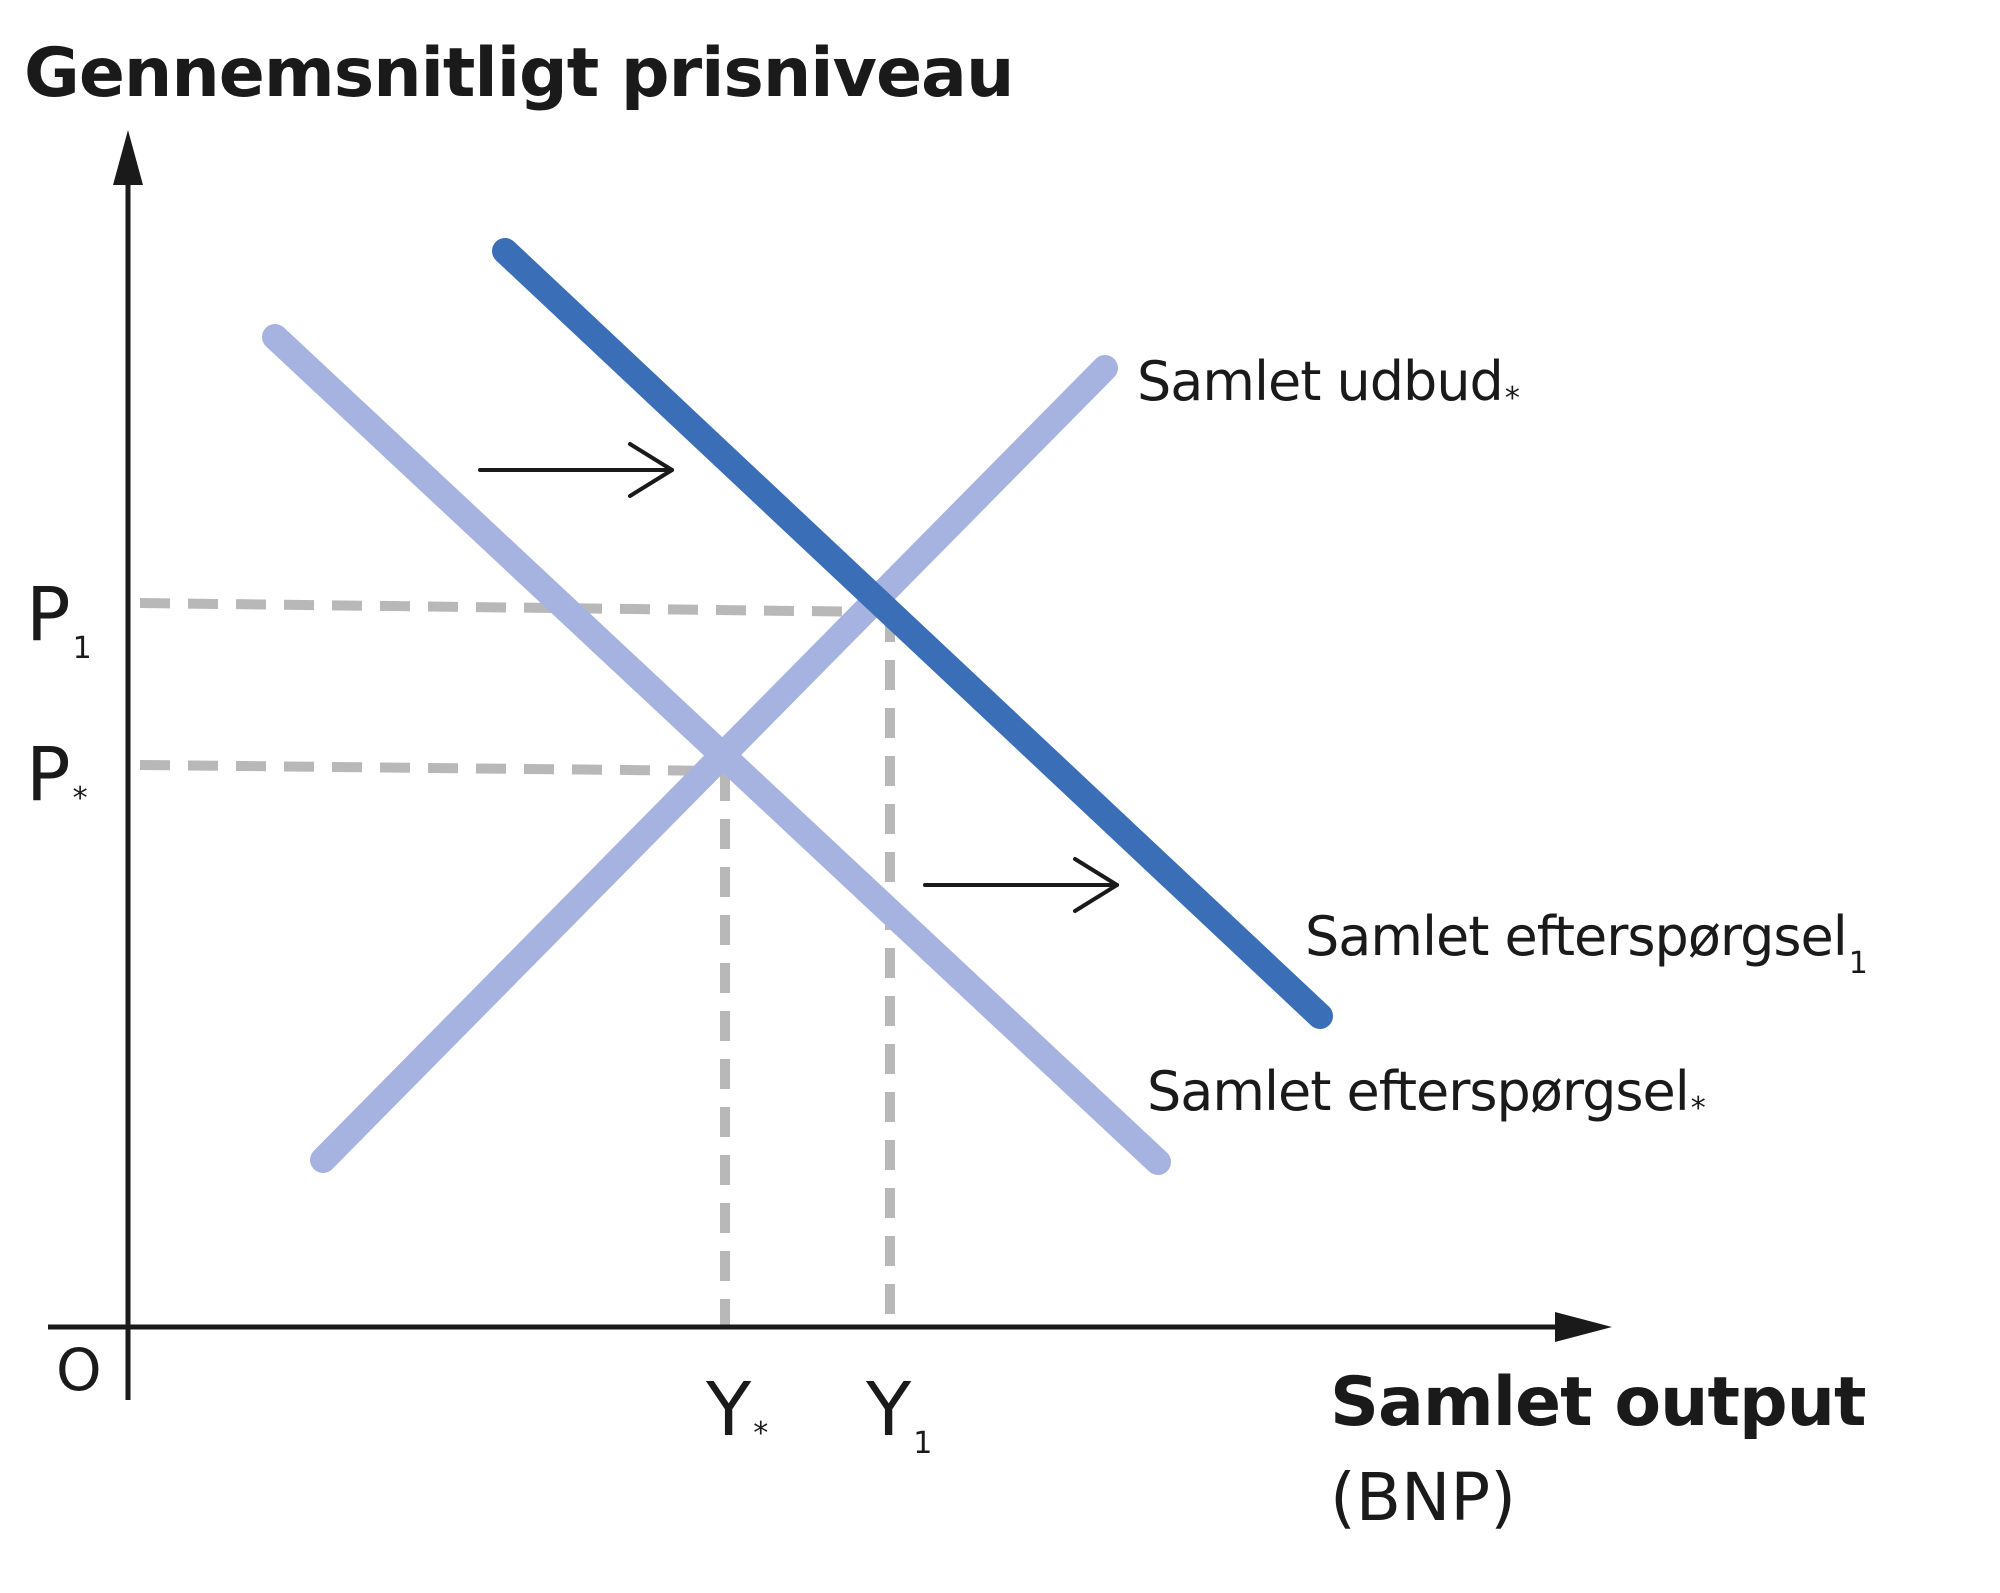  I want to click on x-axis-title: Samlet output, so click(1598, 1402).